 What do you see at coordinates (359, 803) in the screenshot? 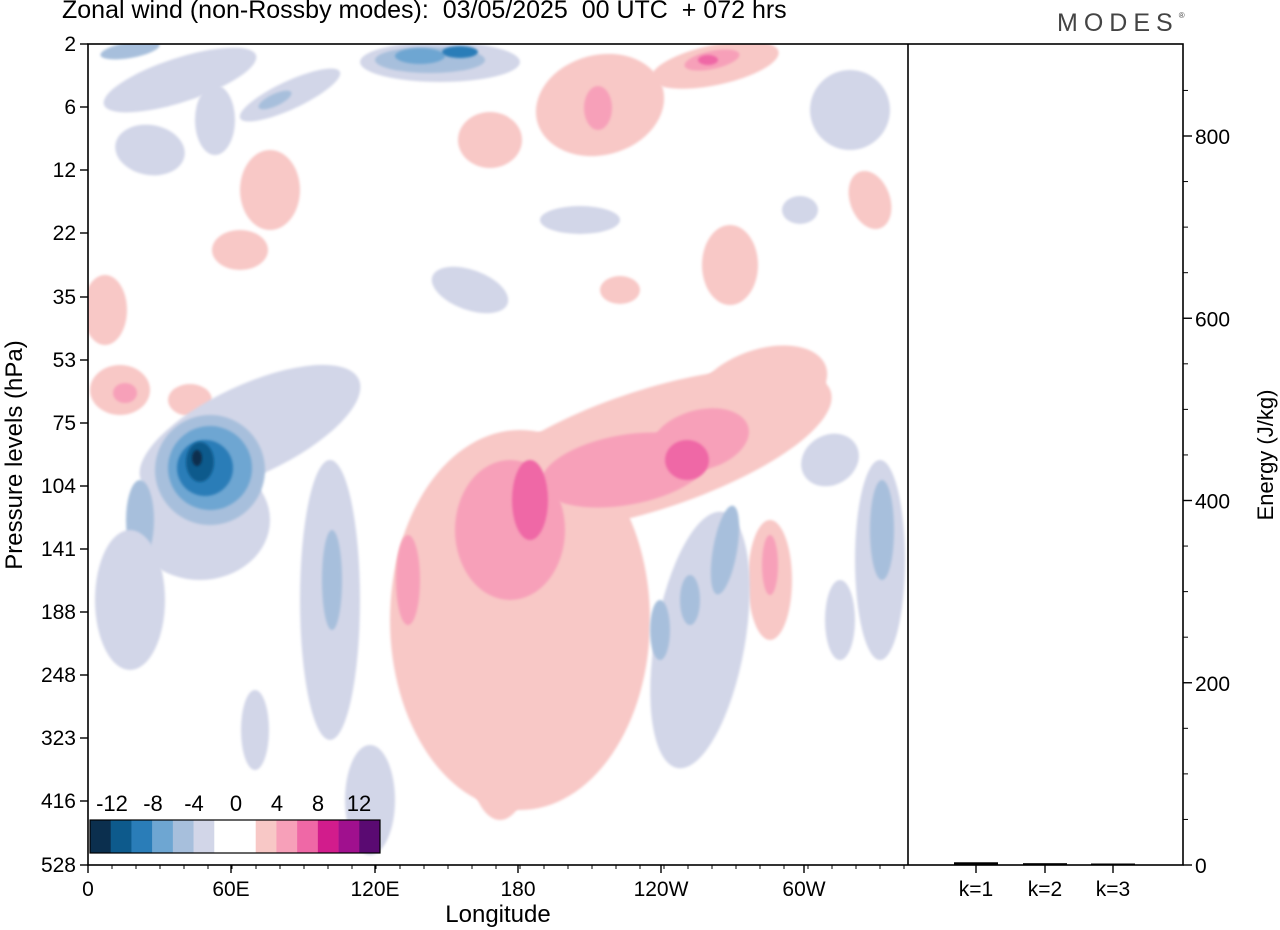
I see `colorbar-label: 12` at bounding box center [359, 803].